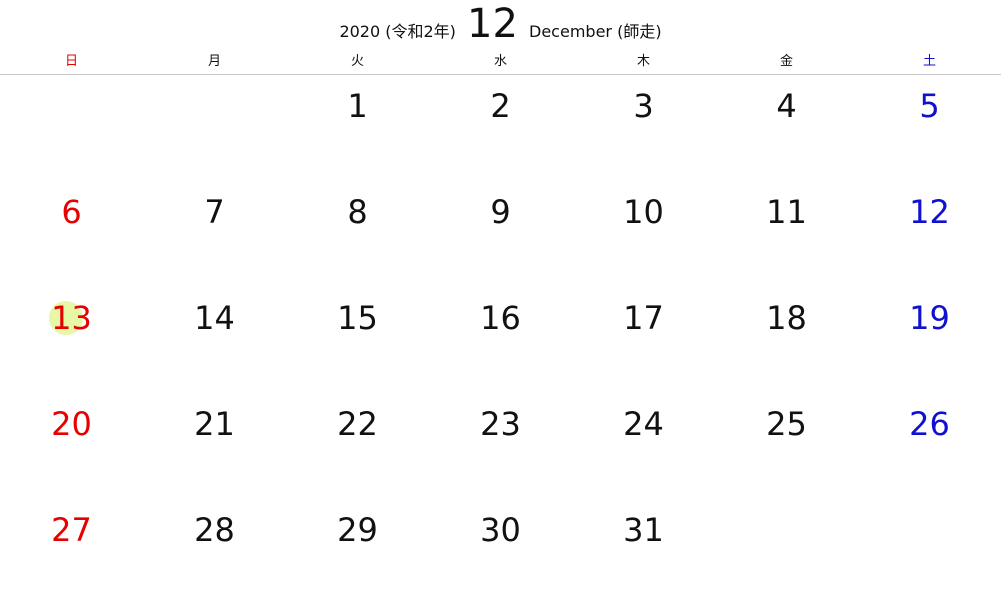  I want to click on day-number: 29, so click(357, 530).